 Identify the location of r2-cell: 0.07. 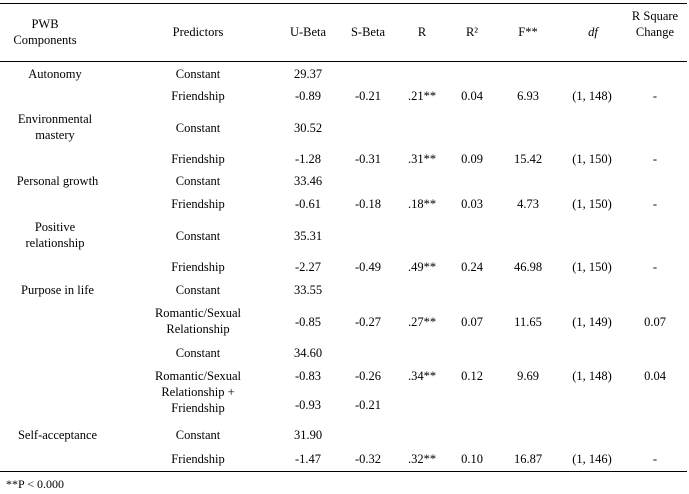
(472, 322).